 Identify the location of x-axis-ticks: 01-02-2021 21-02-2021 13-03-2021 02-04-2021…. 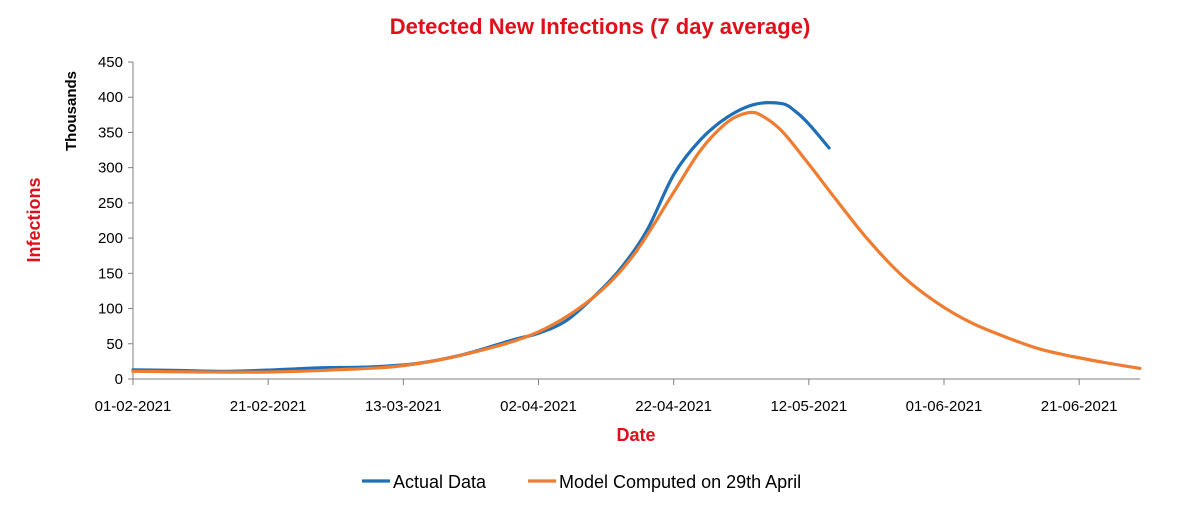
(606, 397).